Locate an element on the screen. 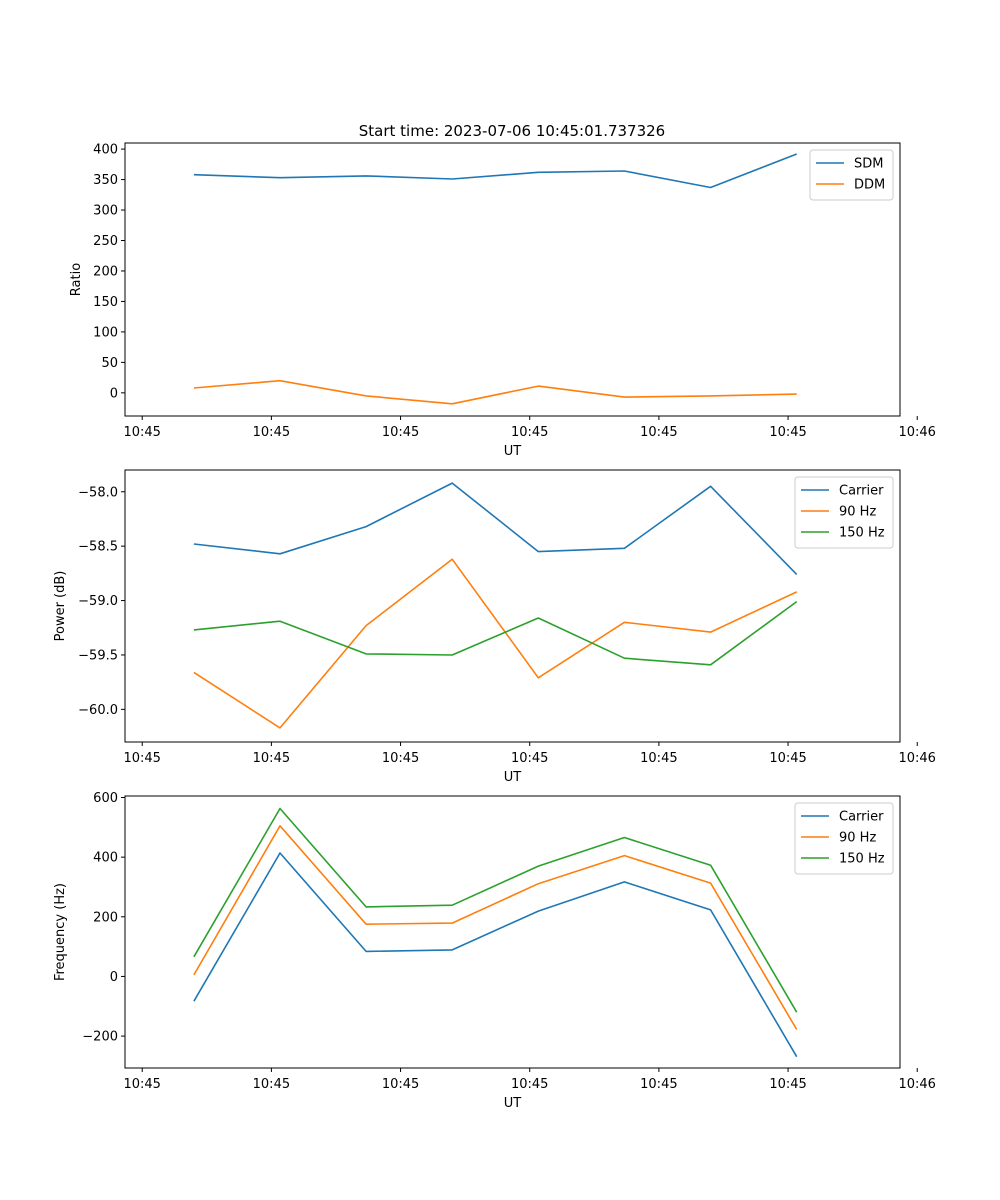  y-tick-label: −200 is located at coordinates (100, 1037).